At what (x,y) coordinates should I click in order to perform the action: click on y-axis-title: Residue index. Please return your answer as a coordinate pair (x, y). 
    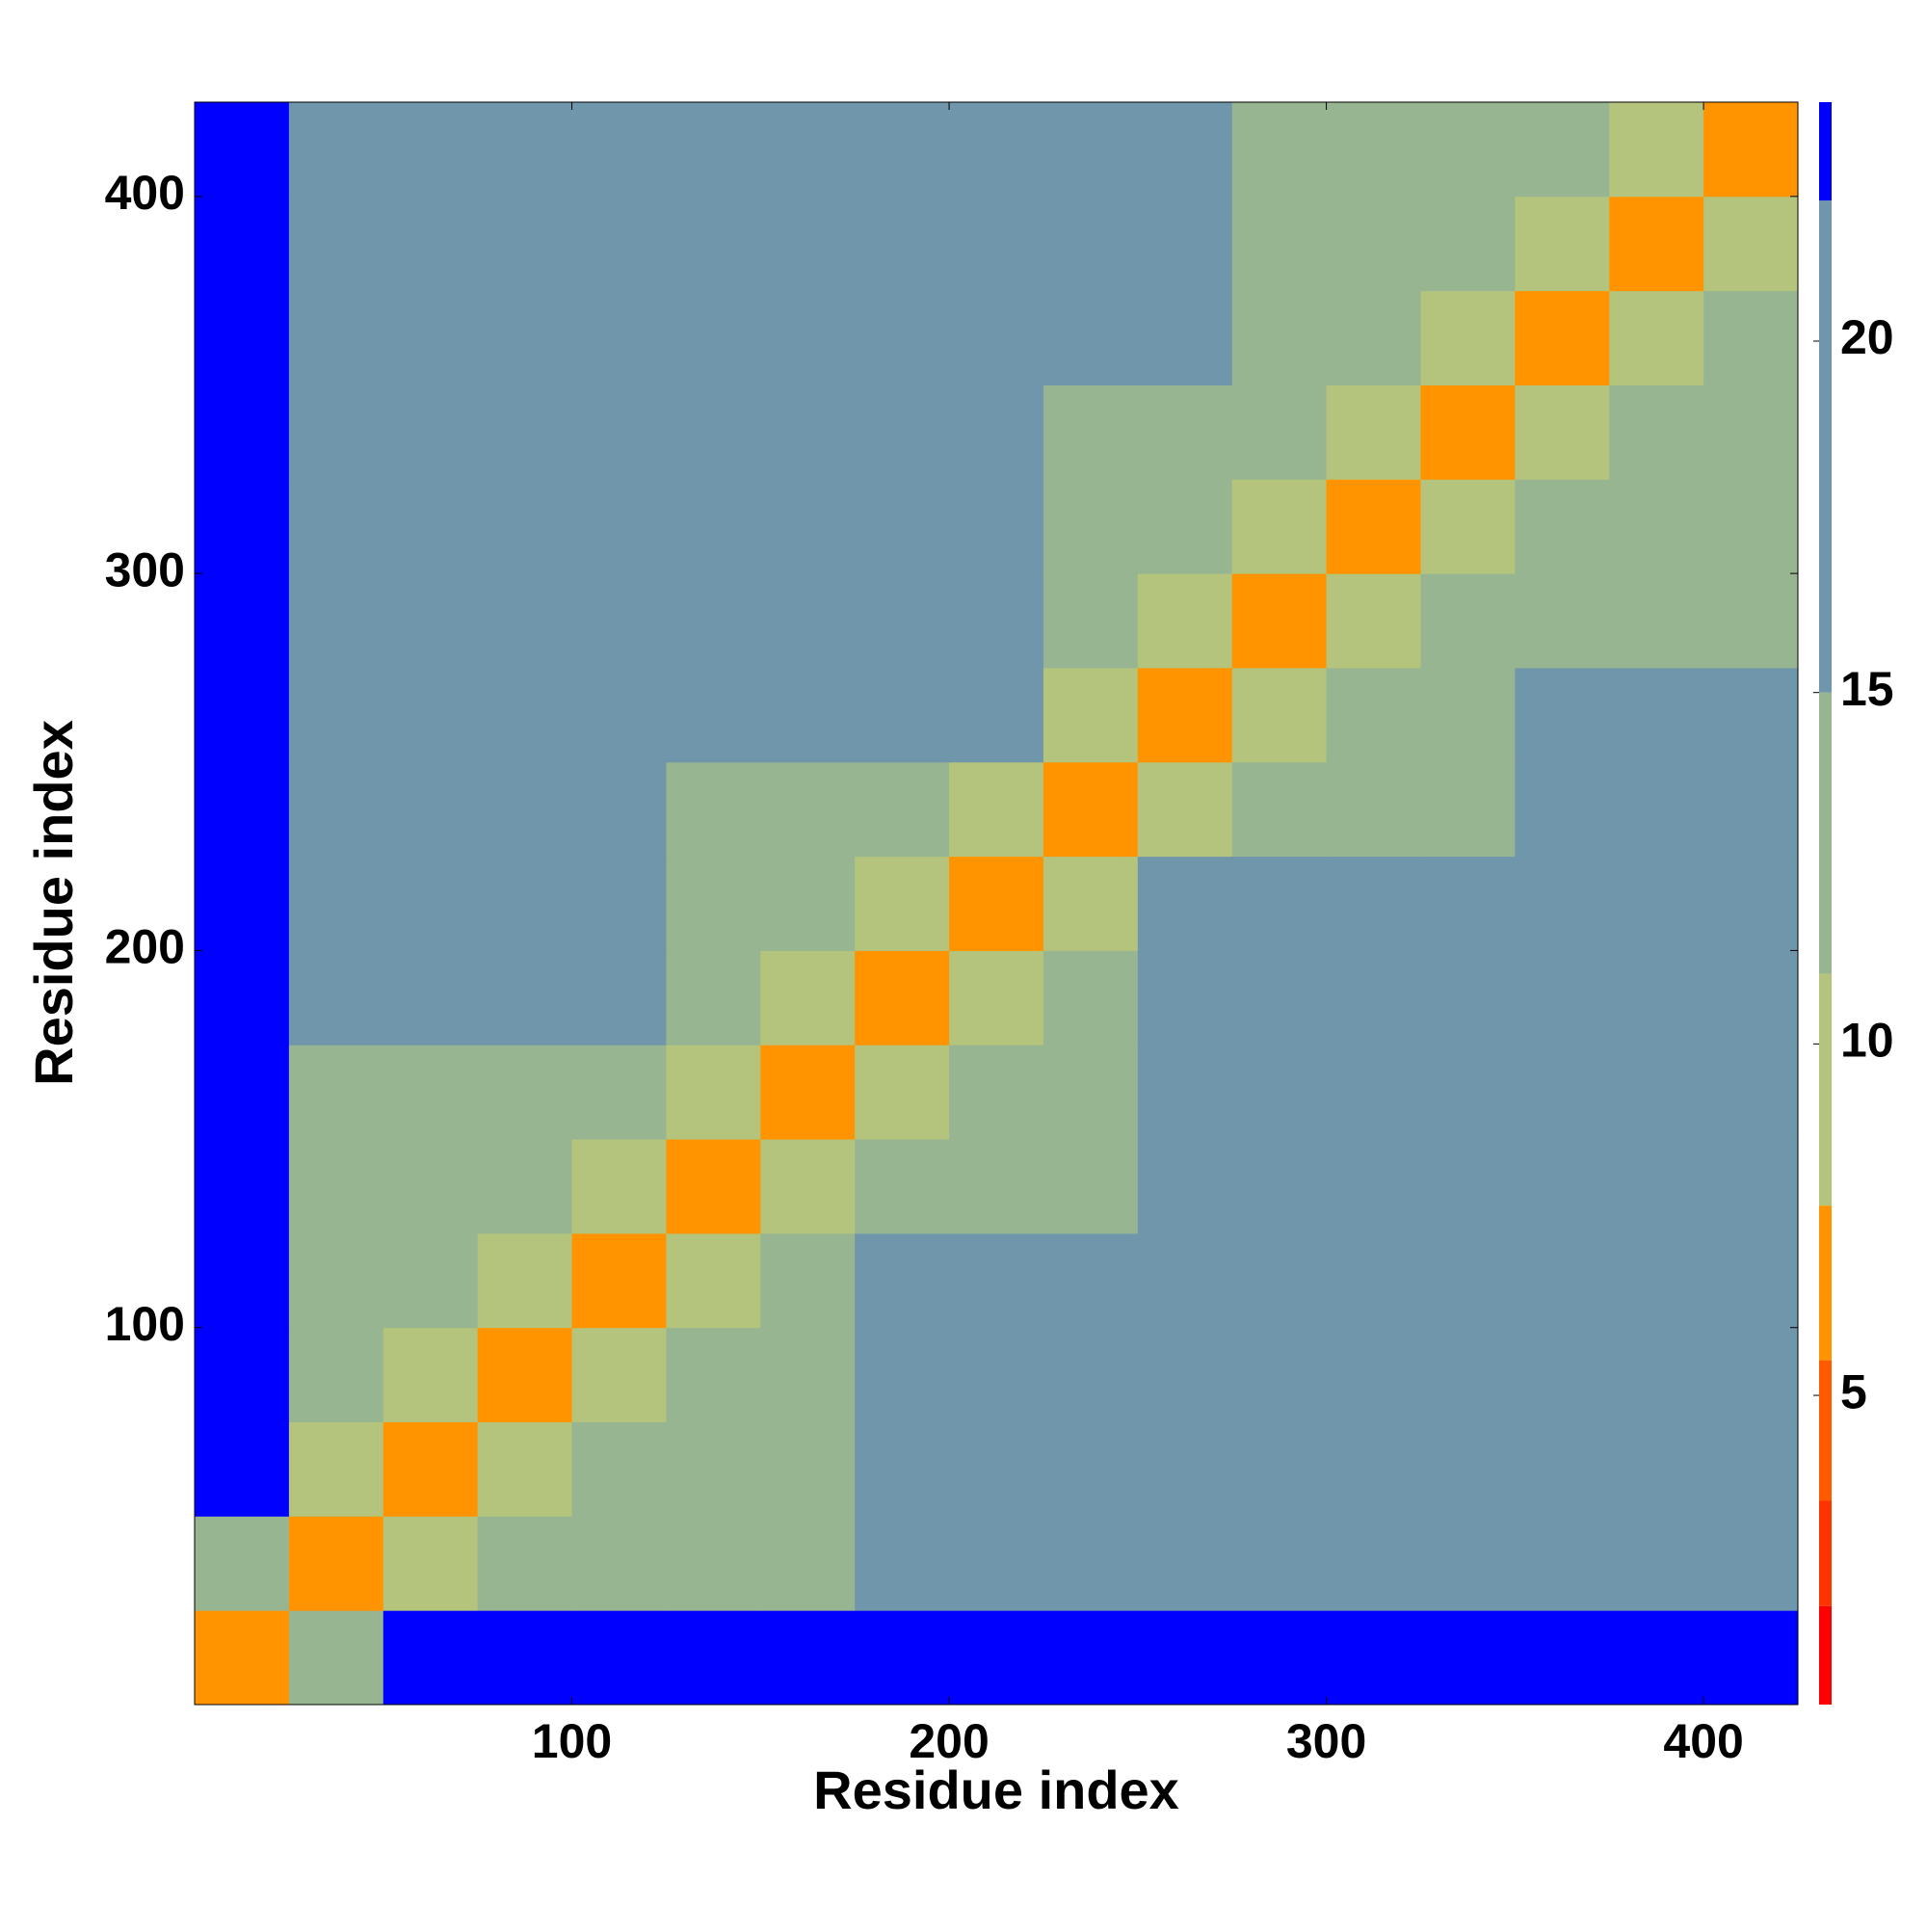
    Looking at the image, I should click on (53, 903).